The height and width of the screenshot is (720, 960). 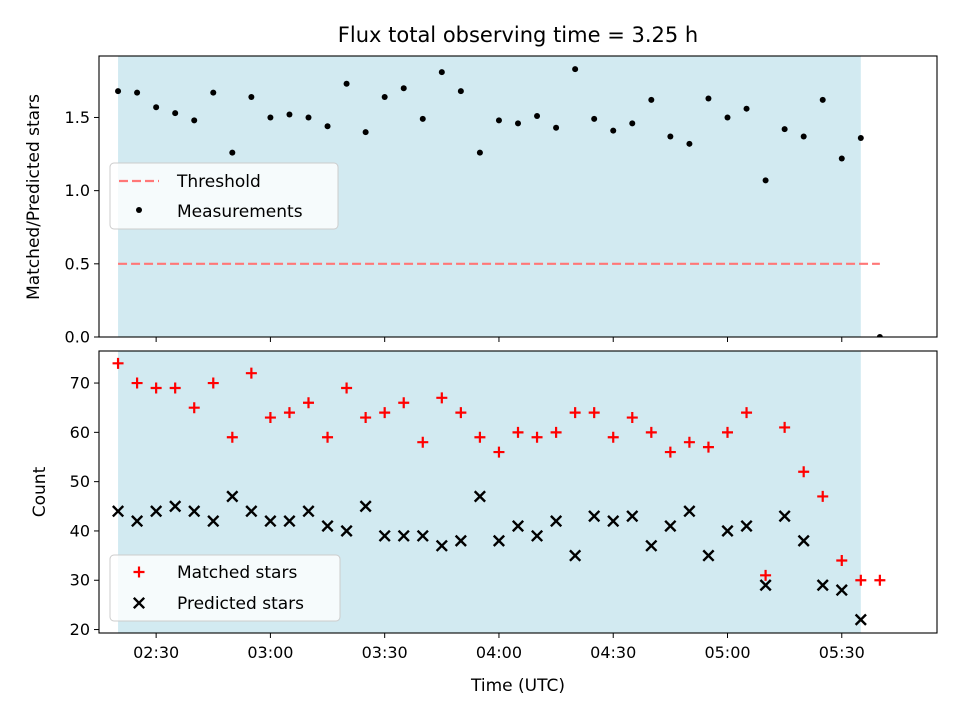 I want to click on bottom-y-tick-label: 50, so click(x=80, y=481).